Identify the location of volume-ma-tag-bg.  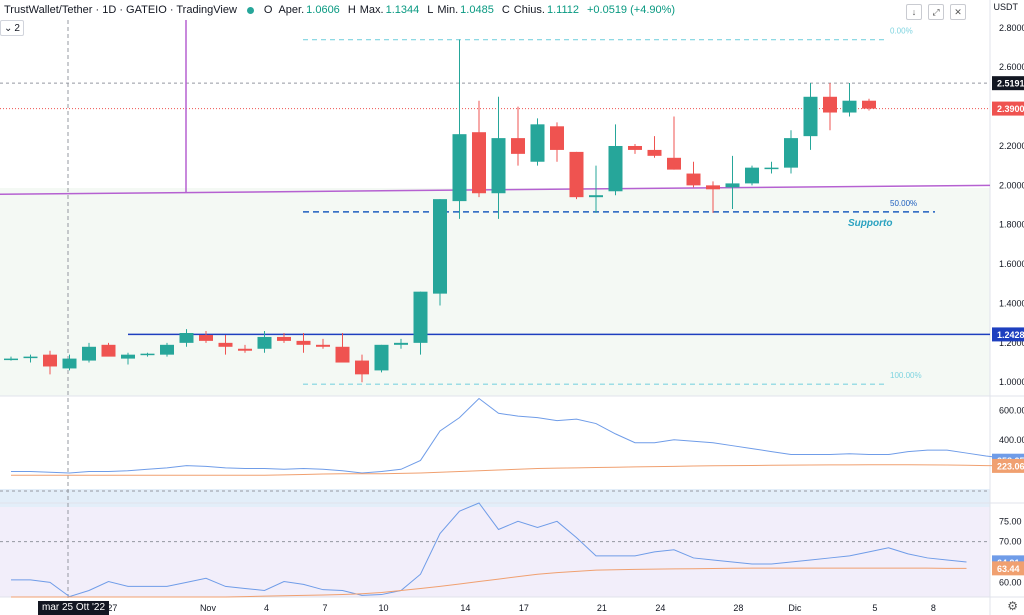
(1008, 465).